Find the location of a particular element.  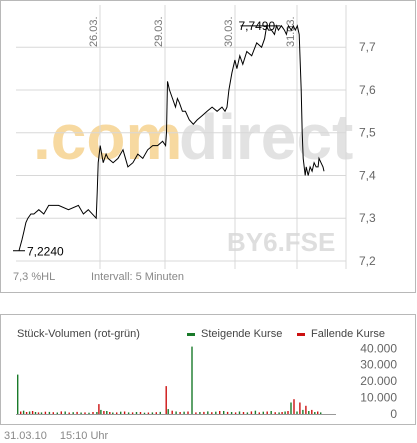

volume-tick-label: 30.000 is located at coordinates (378, 365).